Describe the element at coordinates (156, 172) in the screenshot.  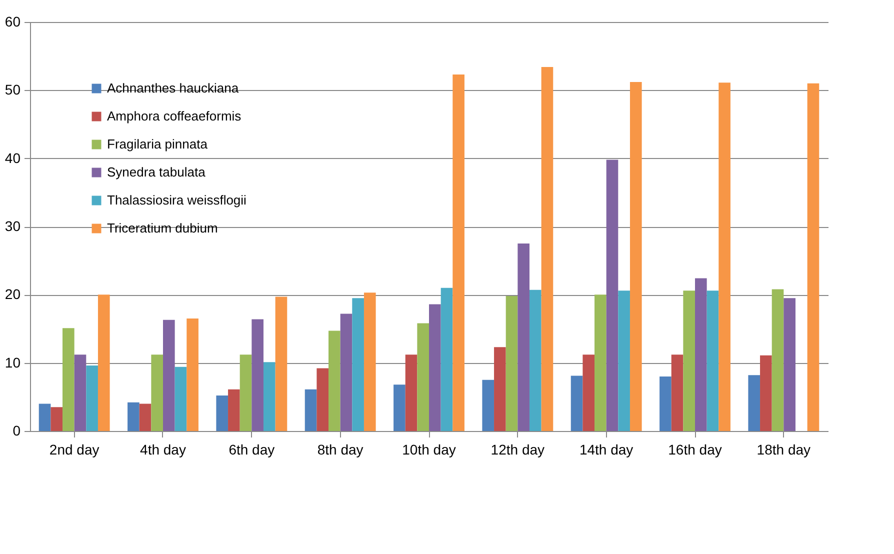
I see `legend-label: Synedra tabulata` at that location.